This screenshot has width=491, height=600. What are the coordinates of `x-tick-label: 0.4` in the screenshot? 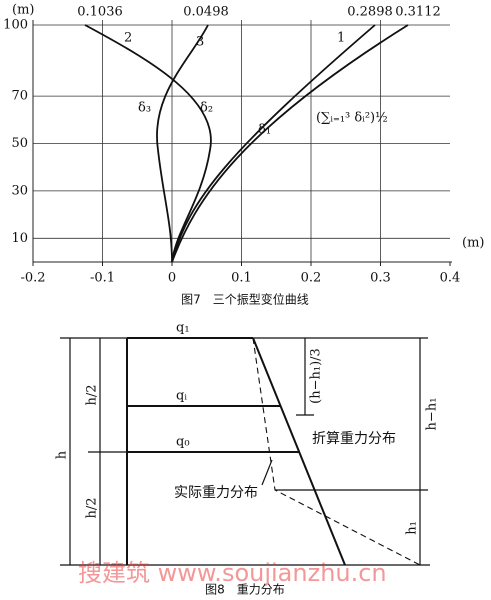 It's located at (450, 278).